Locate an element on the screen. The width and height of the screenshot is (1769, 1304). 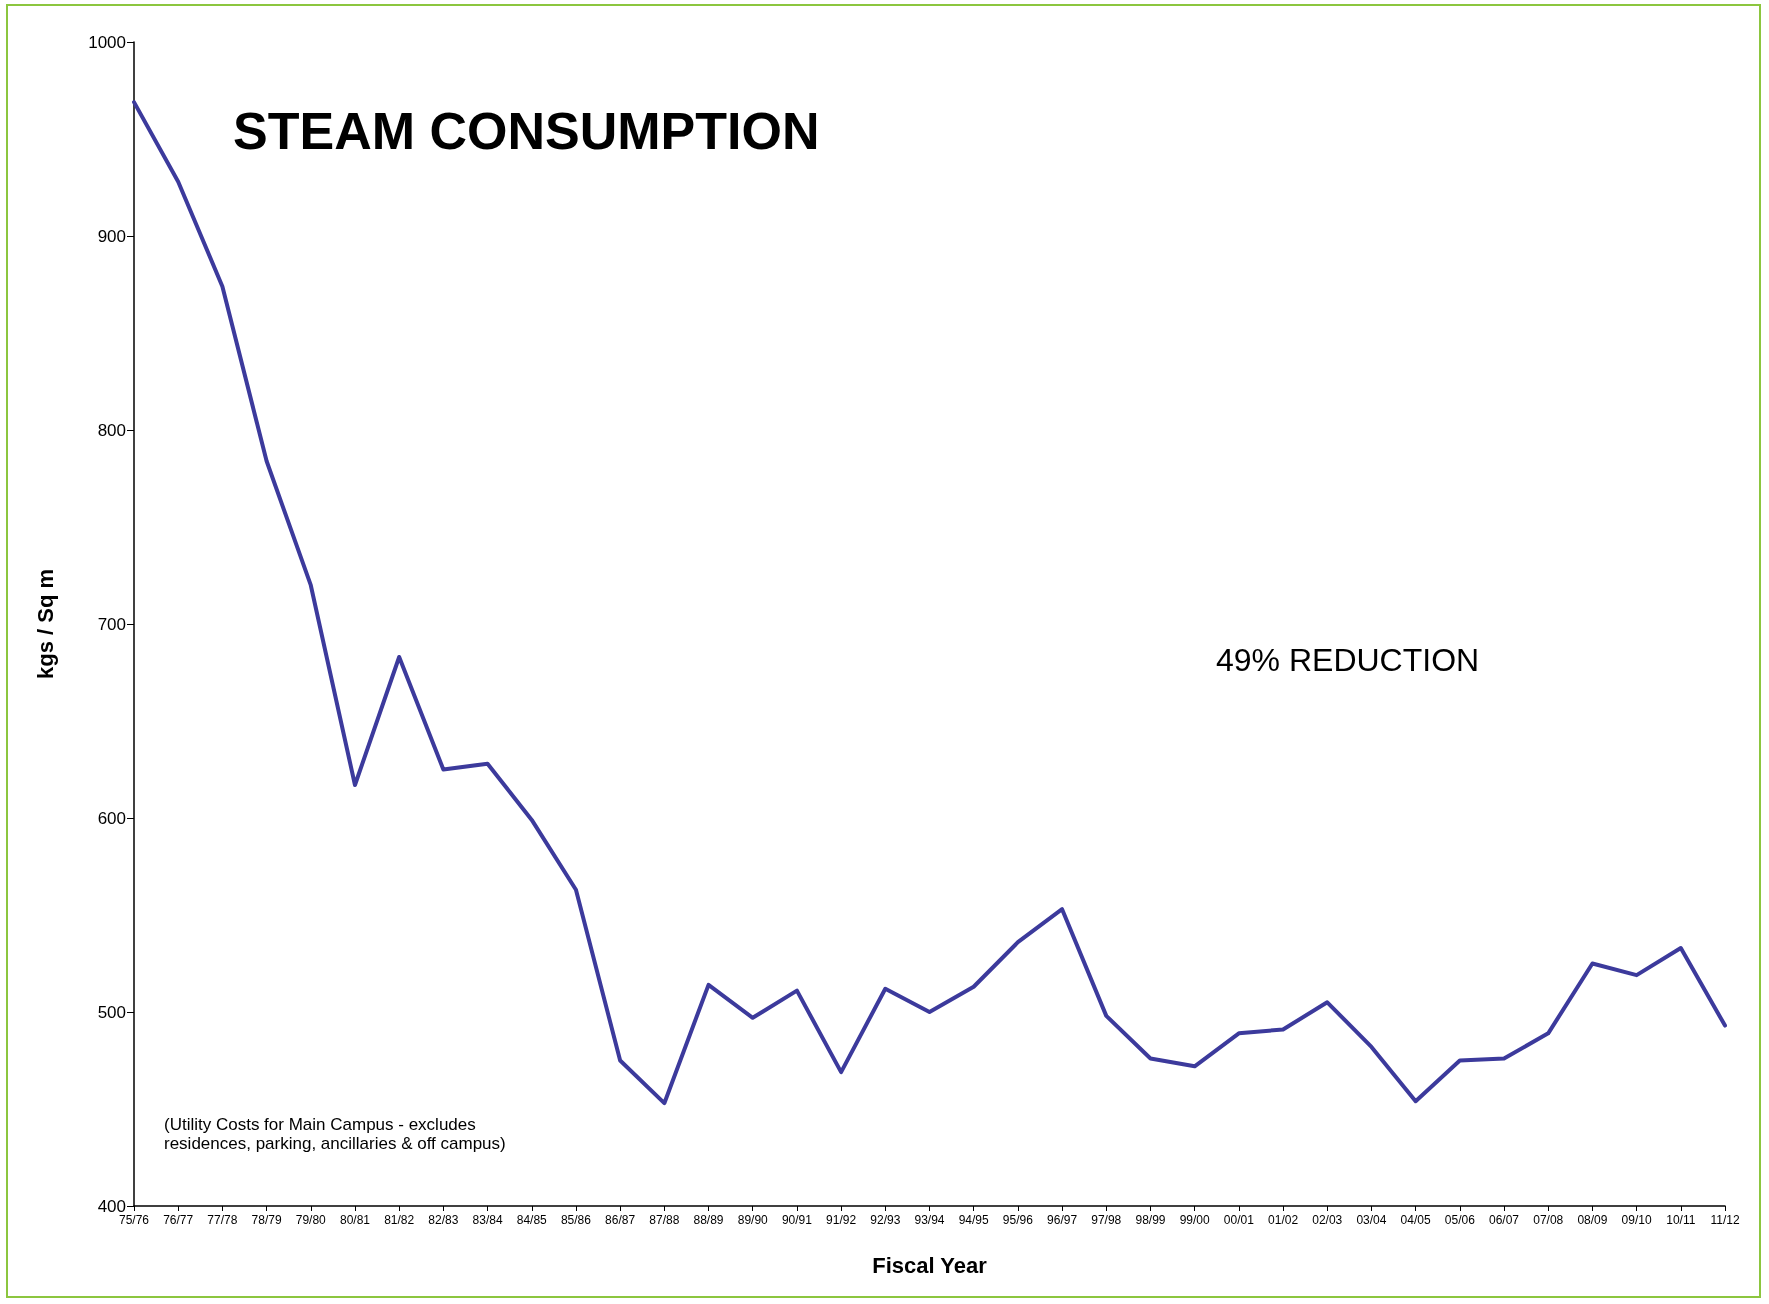
x-tick-label: 76/77 is located at coordinates (178, 1220).